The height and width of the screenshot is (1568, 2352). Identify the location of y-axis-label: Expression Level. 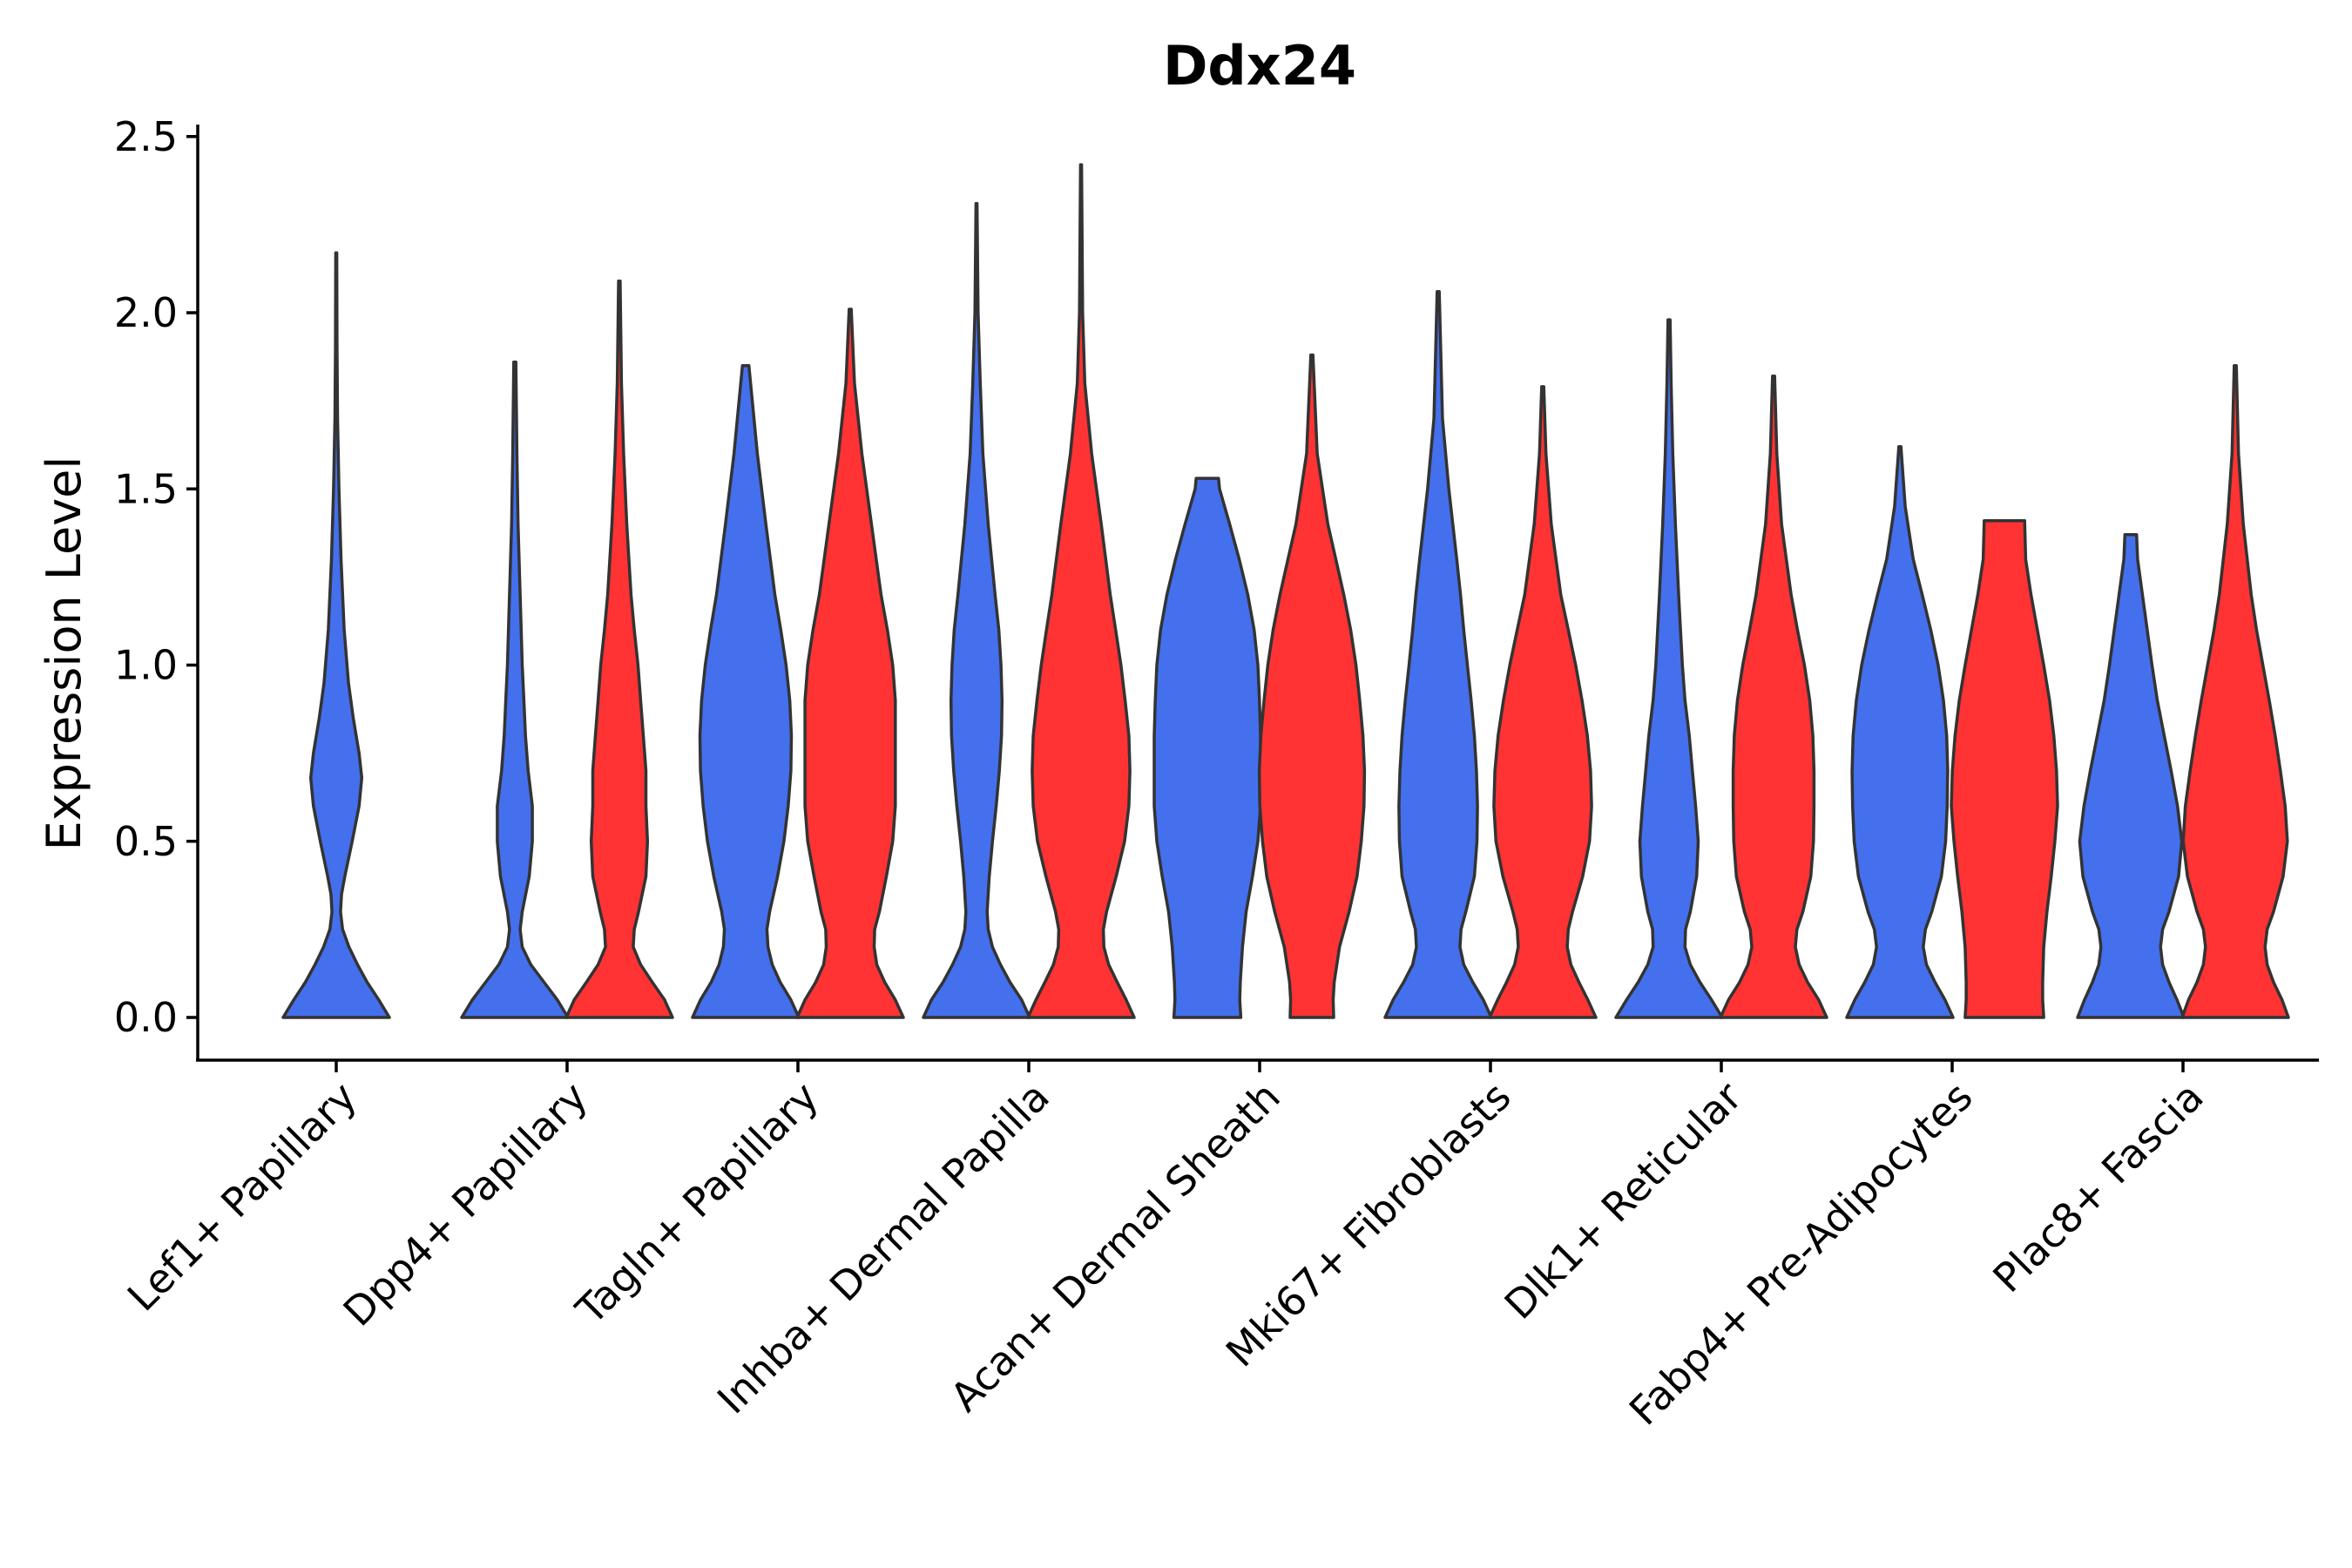
(64, 653).